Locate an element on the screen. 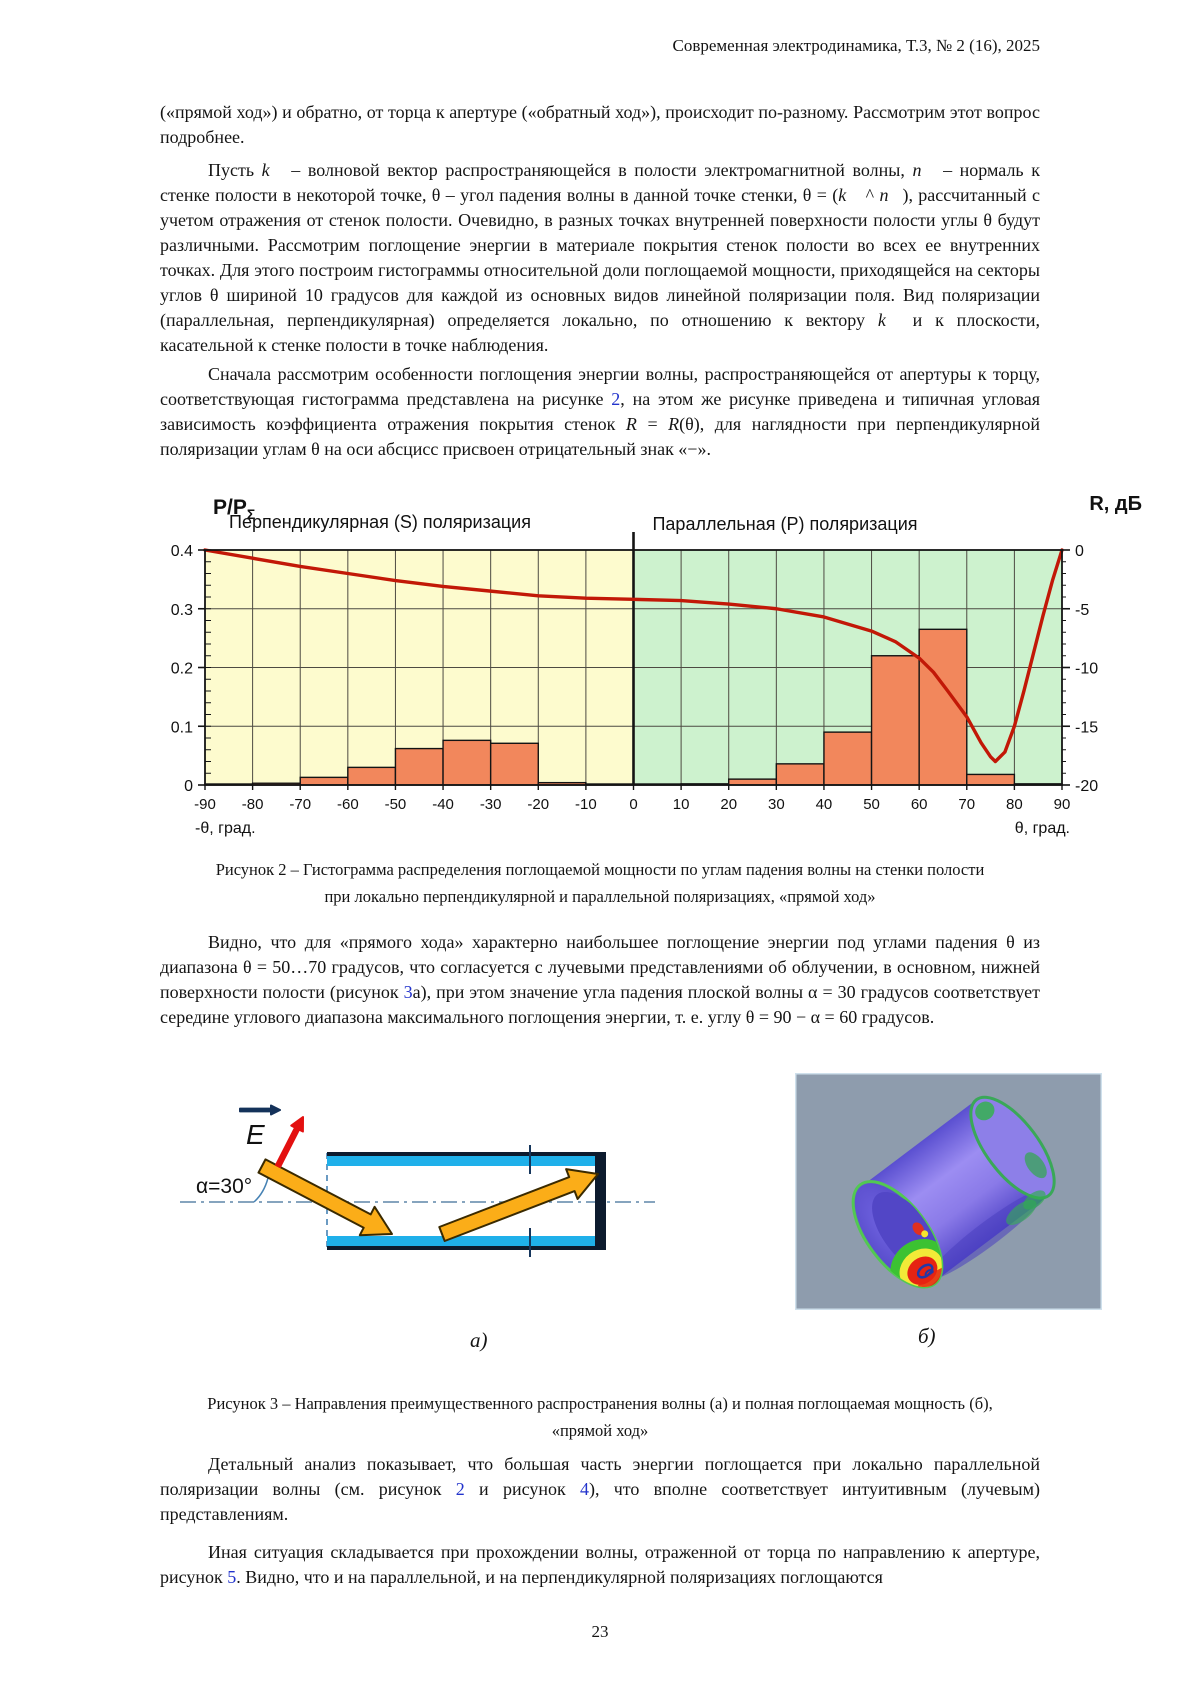 The image size is (1200, 1697). interior-yellow-spot is located at coordinates (925, 1234).